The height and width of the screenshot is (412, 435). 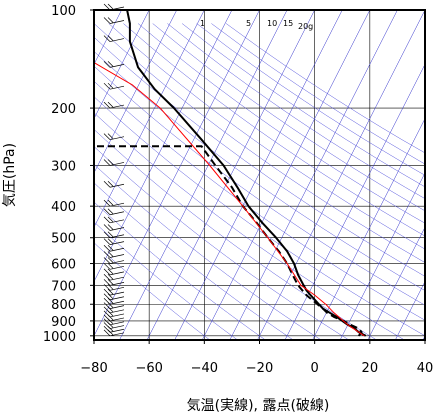 I want to click on mixing-ratio-label: 10, so click(x=272, y=23).